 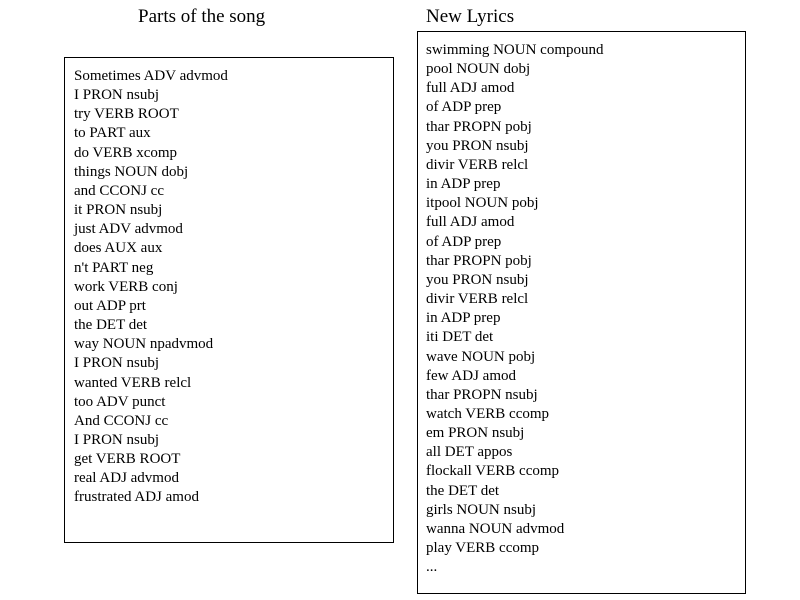 I want to click on song-token-line: things NOUN dobj, so click(x=131, y=171).